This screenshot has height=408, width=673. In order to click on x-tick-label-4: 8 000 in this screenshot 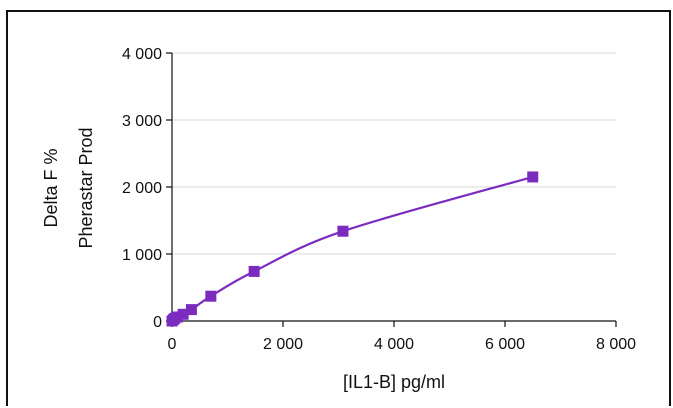, I will do `click(616, 344)`.